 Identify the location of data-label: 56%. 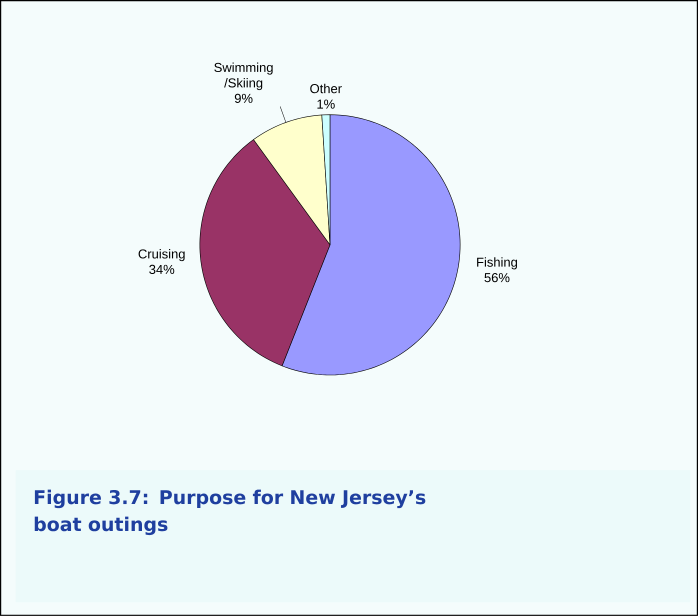
(497, 277).